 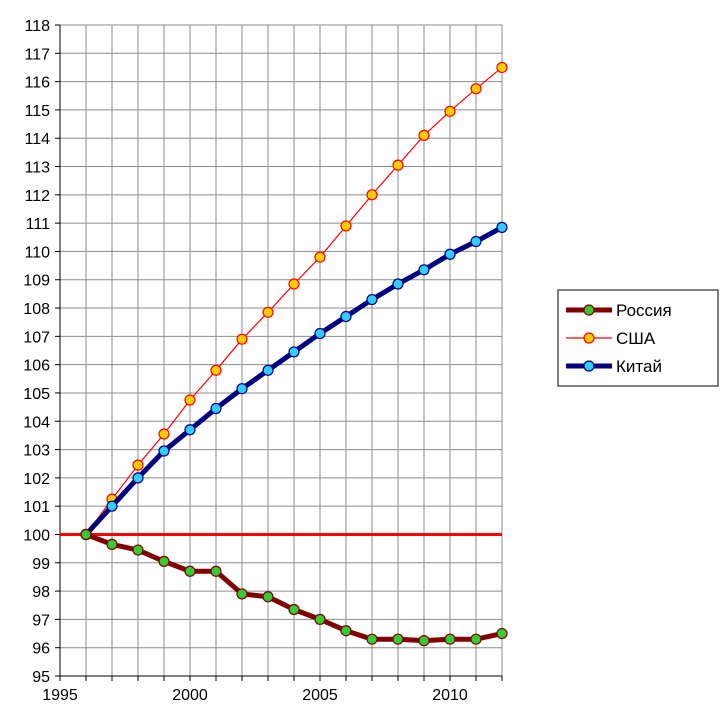 What do you see at coordinates (36, 309) in the screenshot?
I see `y-tick-label: 108` at bounding box center [36, 309].